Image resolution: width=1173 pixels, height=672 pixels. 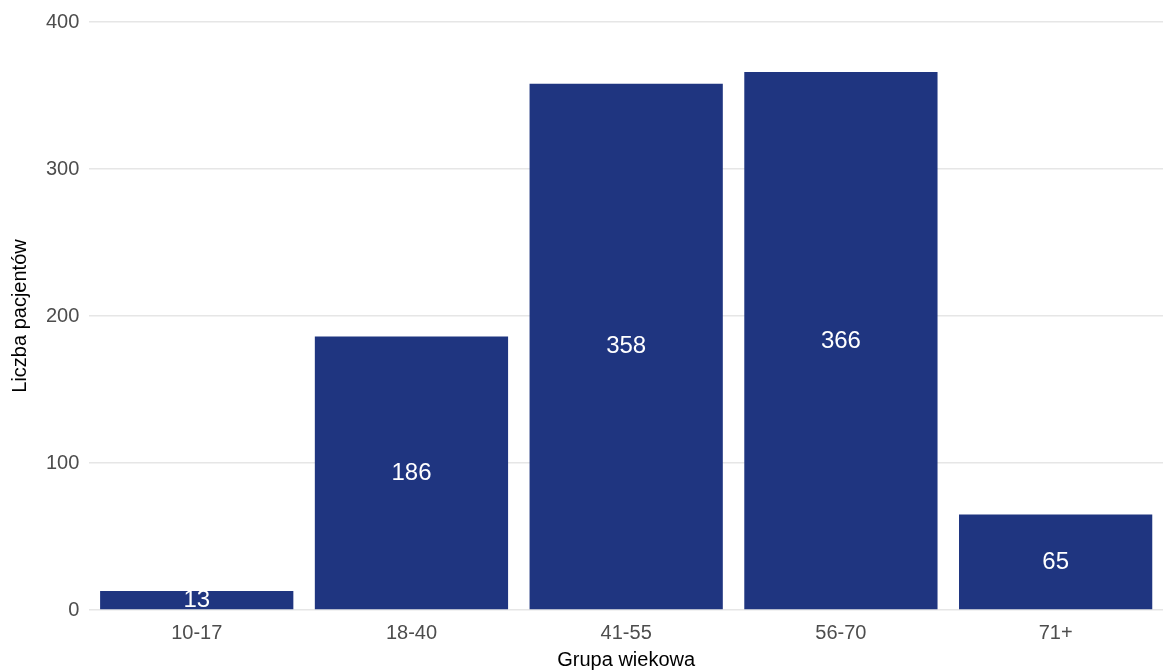 I want to click on data-label: 366, so click(x=840, y=339).